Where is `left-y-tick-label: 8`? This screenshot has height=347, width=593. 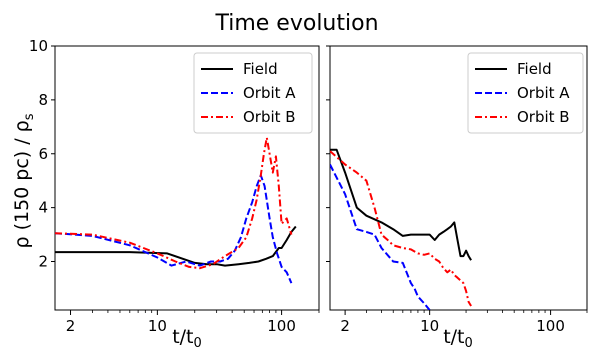 left-y-tick-label: 8 is located at coordinates (43, 100).